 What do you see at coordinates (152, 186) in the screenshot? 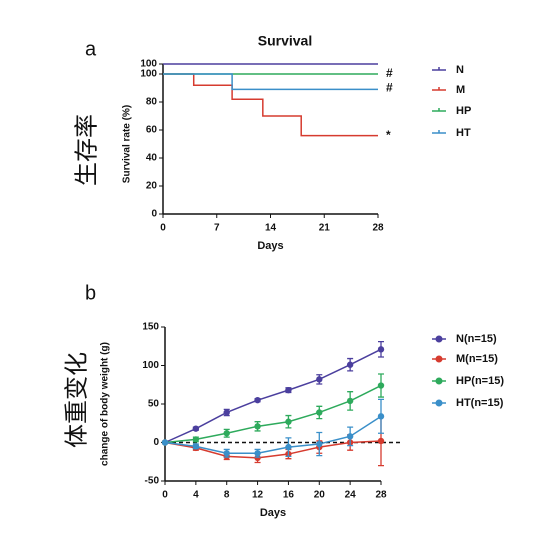
I see `y-tick-label: 20` at bounding box center [152, 186].